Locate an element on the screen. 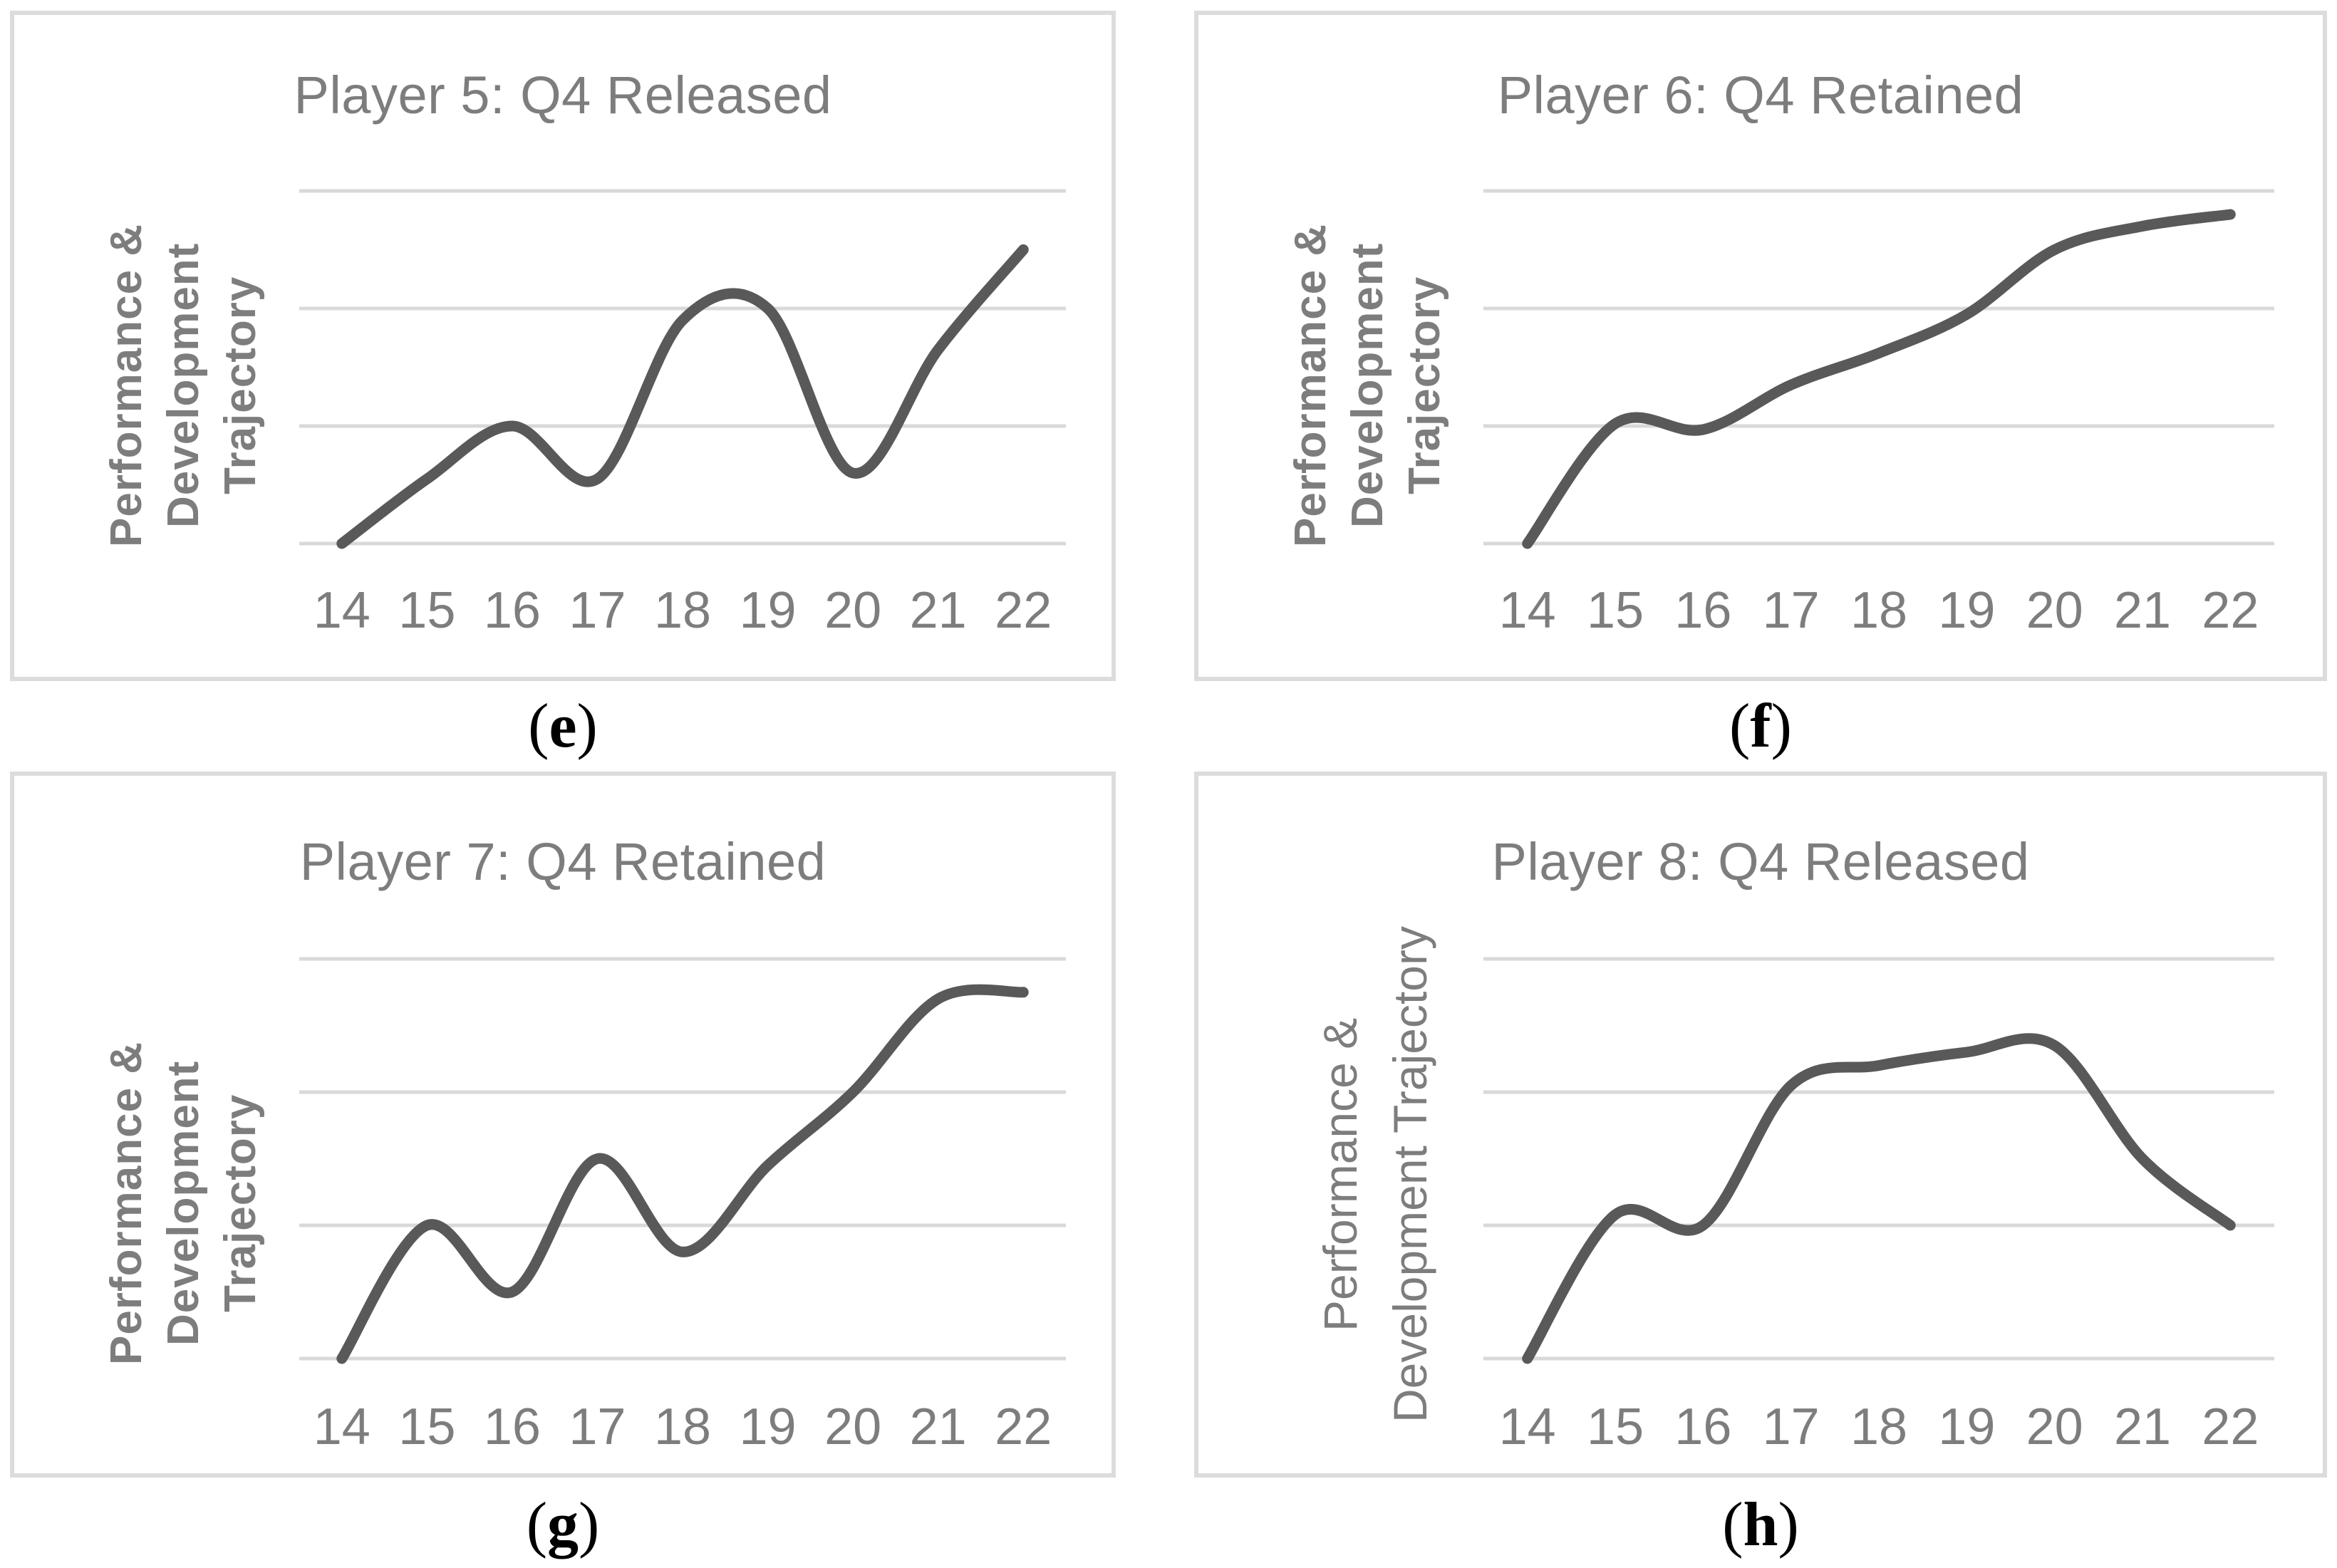 This screenshot has width=2337, height=1568. line-chart-player7: 14 15 16 17 18 19 20 21 22 is located at coordinates (682, 1206).